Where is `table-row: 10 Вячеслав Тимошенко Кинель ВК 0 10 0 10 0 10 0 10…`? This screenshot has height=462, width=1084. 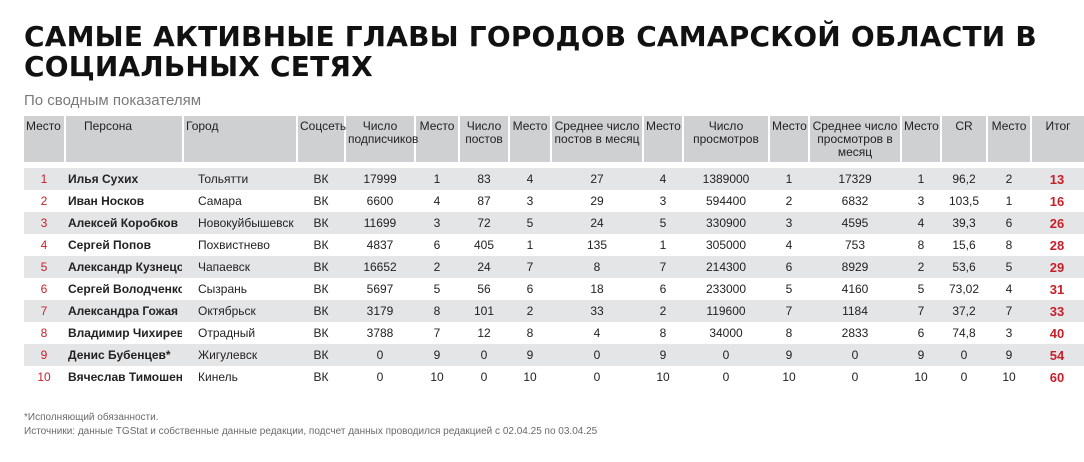 table-row: 10 Вячеслав Тимошенко Кинель ВК 0 10 0 10 0 10 0 10… is located at coordinates (554, 377).